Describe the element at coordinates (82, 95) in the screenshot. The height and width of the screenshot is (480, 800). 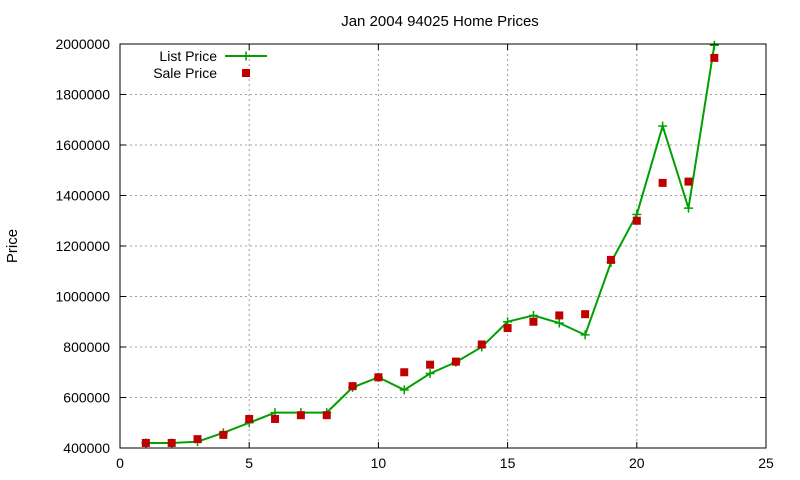
I see `y-tick-label: 1800000` at that location.